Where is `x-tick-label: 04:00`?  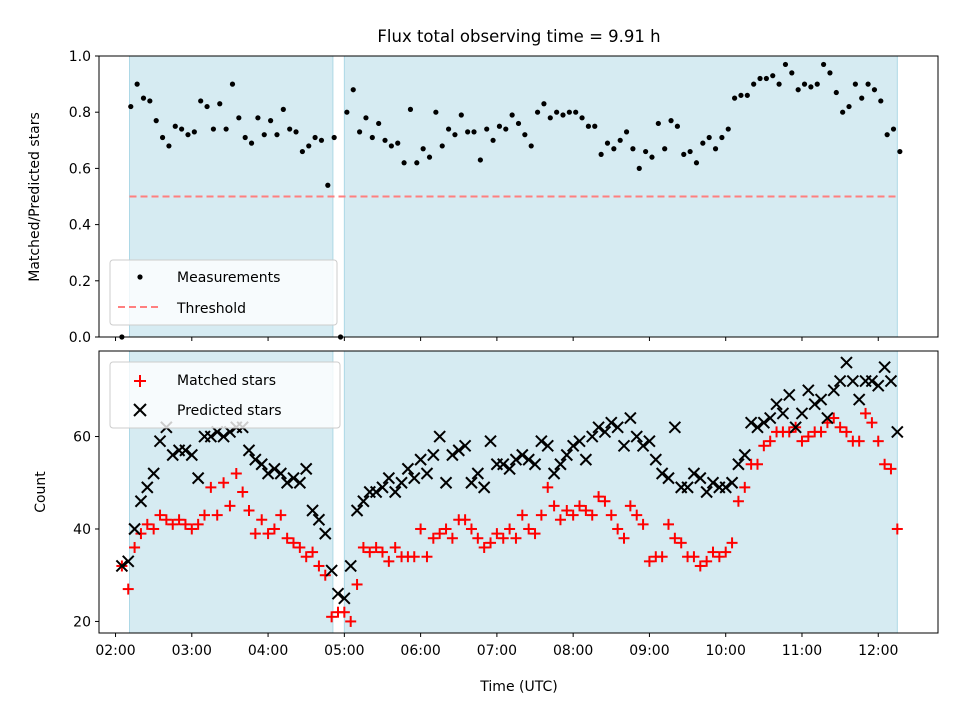 x-tick-label: 04:00 is located at coordinates (268, 651).